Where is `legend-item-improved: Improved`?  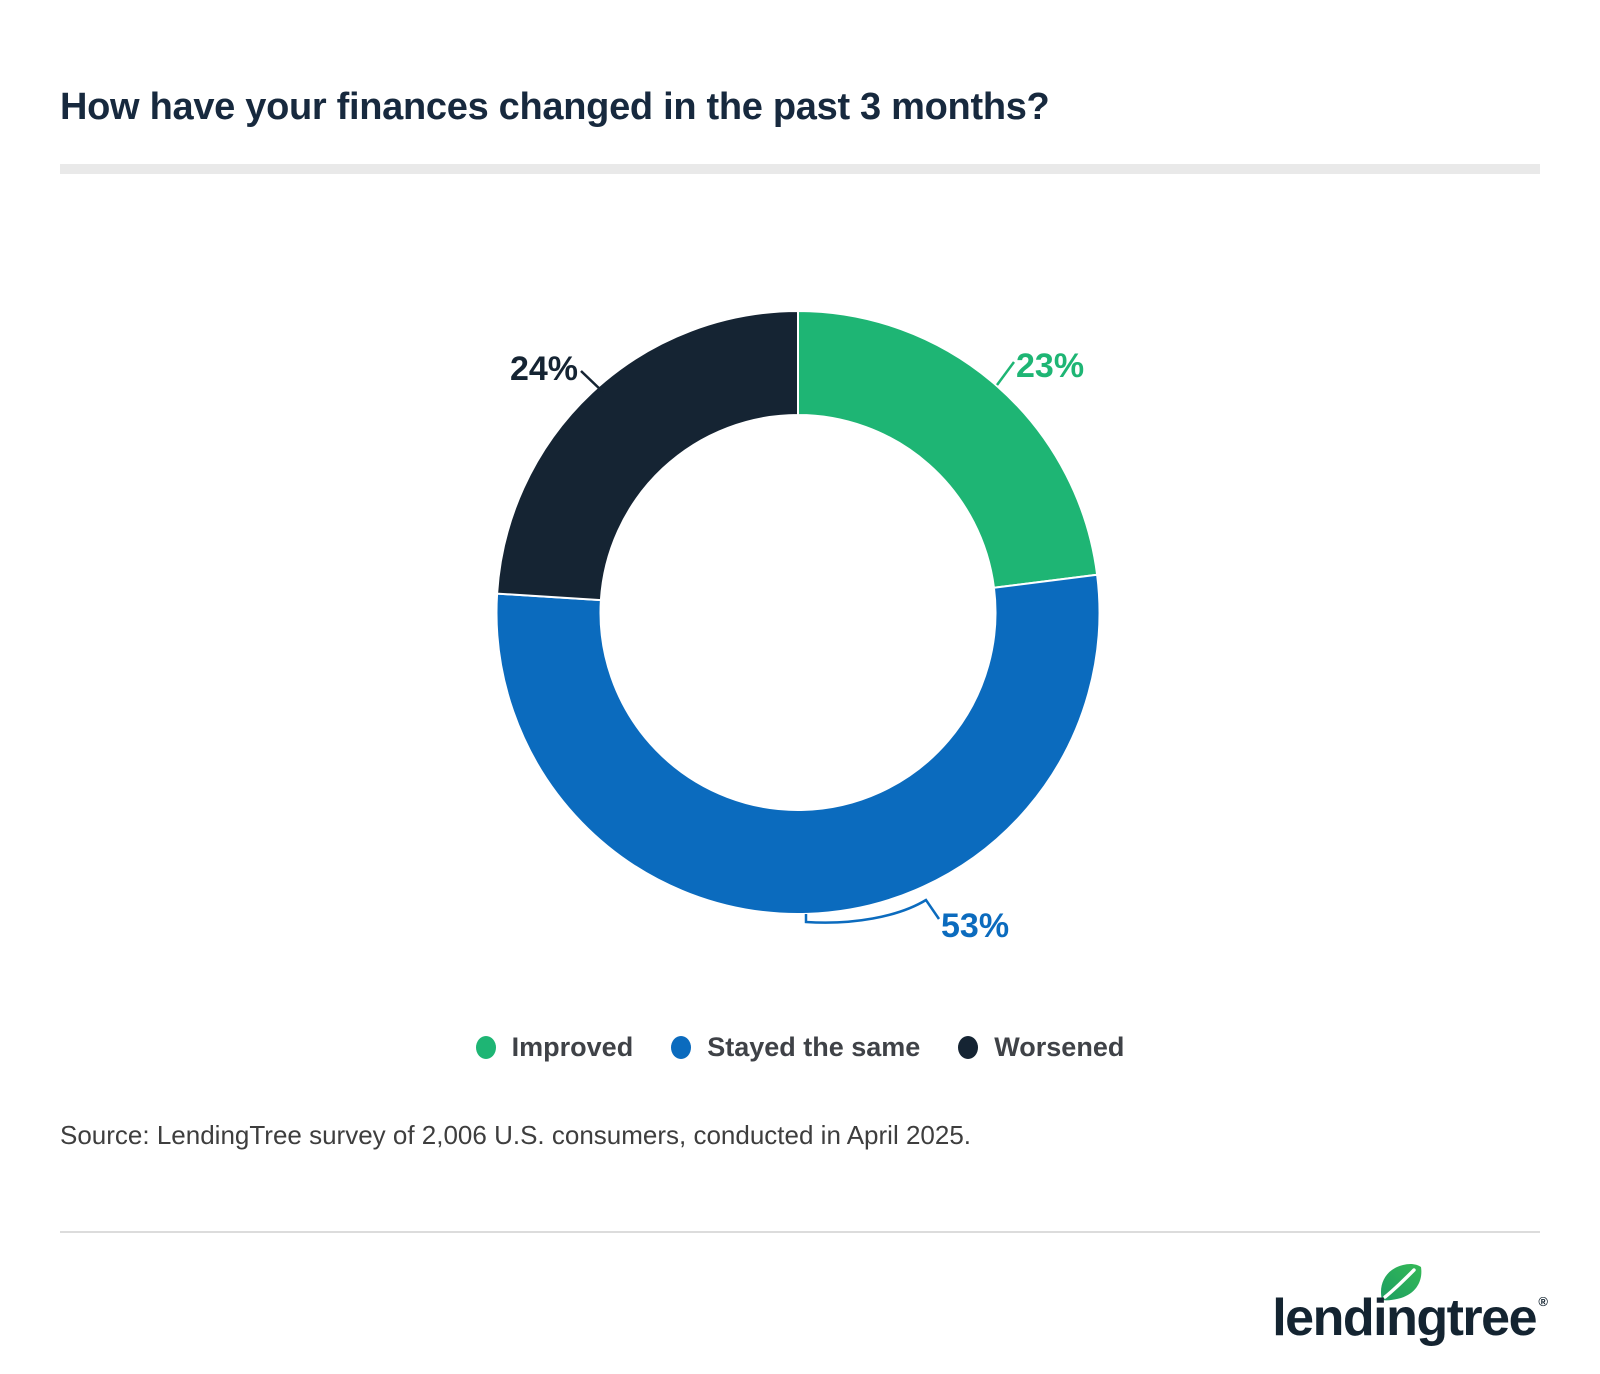 legend-item-improved: Improved is located at coordinates (554, 1047).